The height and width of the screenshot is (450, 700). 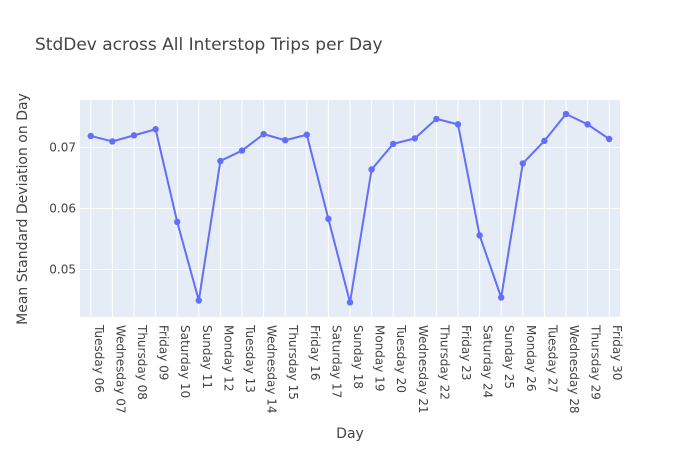 What do you see at coordinates (401, 358) in the screenshot?
I see `x-tick-label: Tuesday 20` at bounding box center [401, 358].